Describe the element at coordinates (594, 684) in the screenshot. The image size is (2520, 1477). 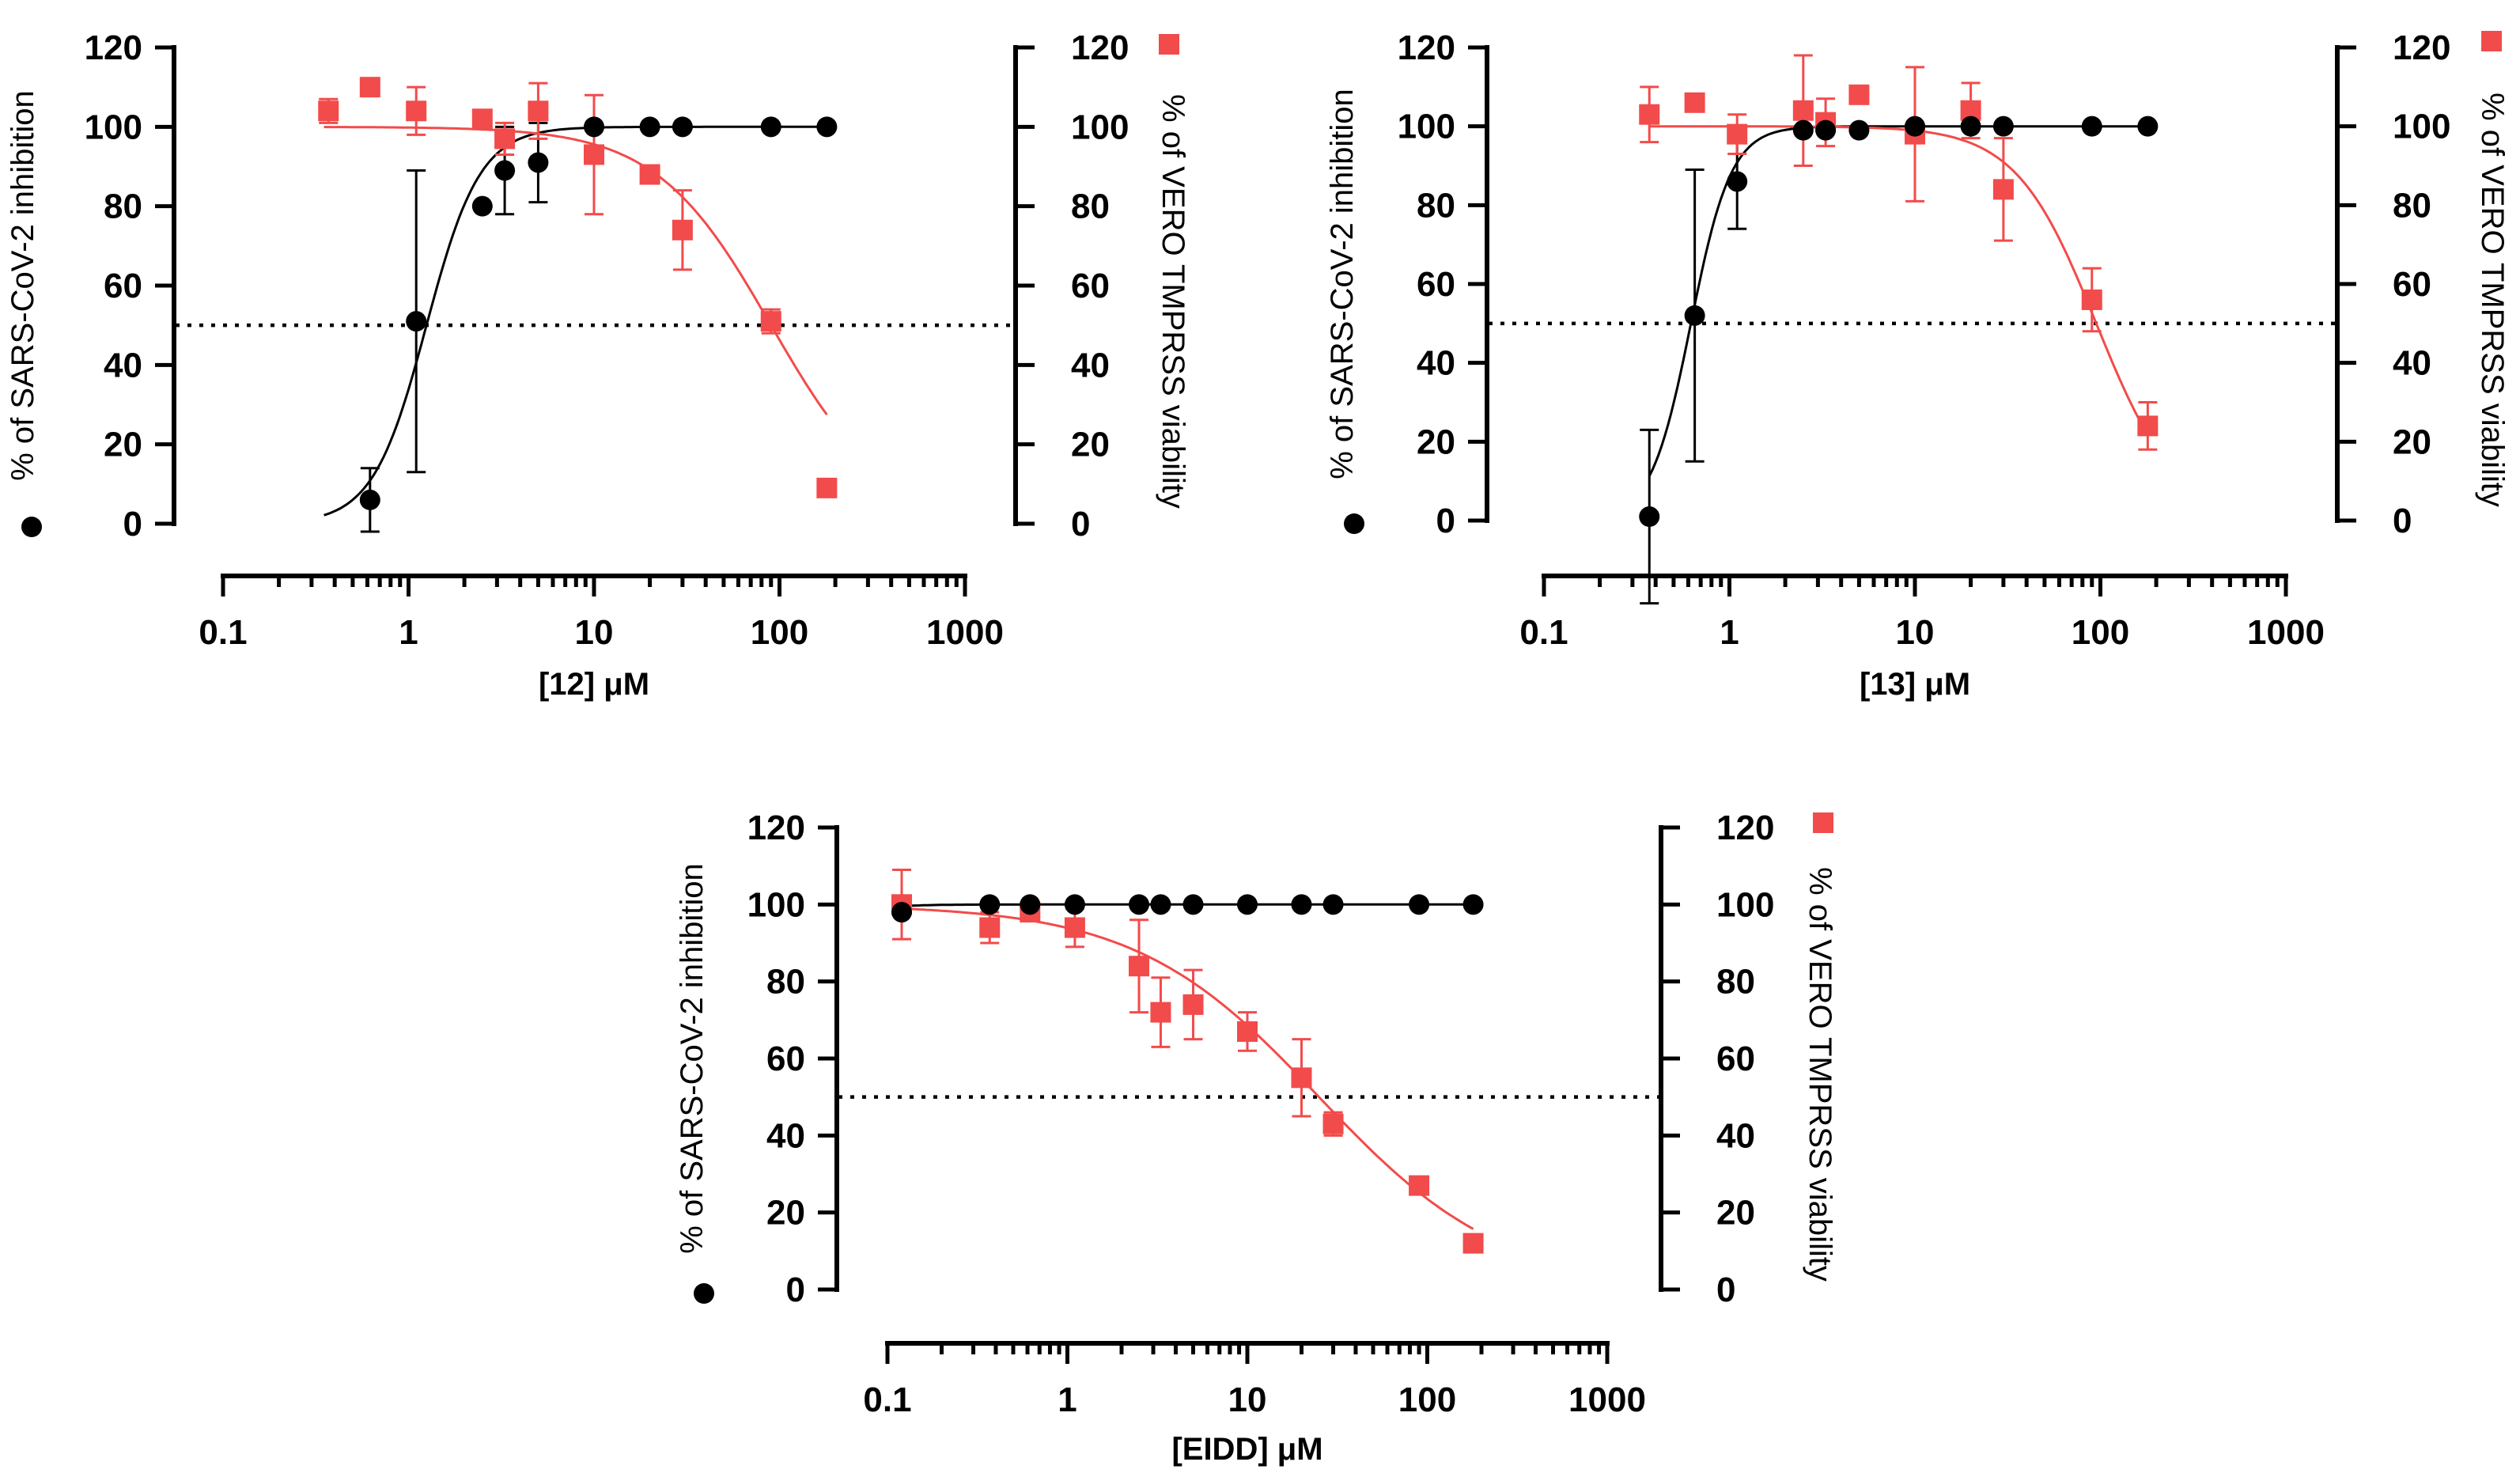
I see `x-axis-title: [12] μM` at that location.